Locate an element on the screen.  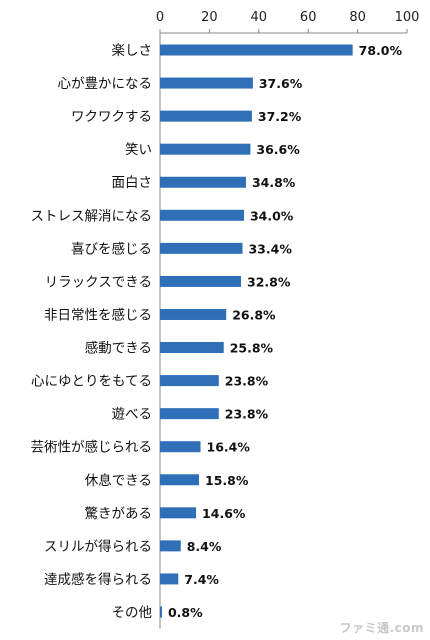
watermark-logo: ファミ通.com is located at coordinates (381, 628).